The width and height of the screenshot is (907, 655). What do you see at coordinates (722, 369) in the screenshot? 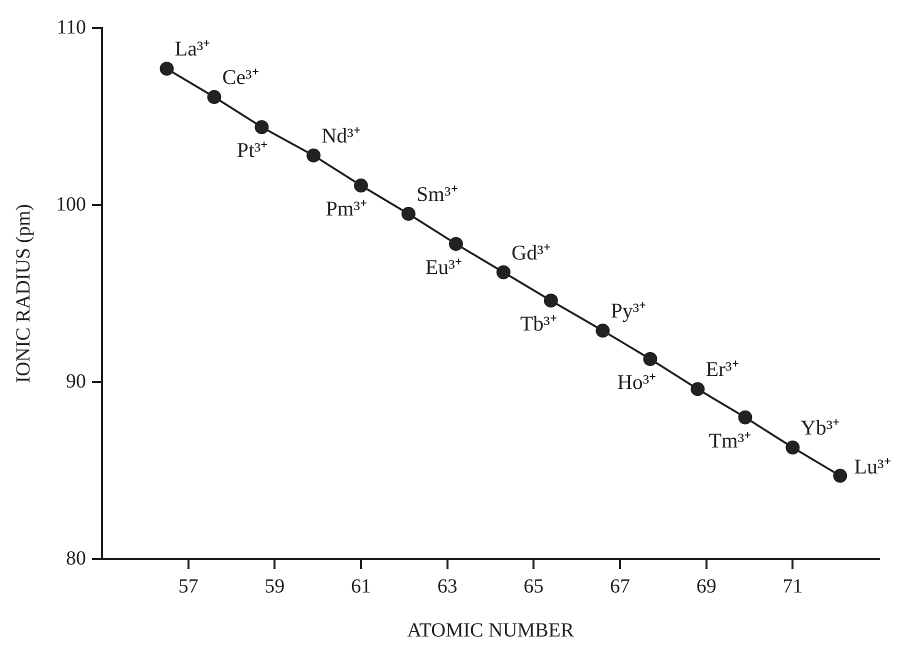
I see `annotation: Er³⁺` at bounding box center [722, 369].